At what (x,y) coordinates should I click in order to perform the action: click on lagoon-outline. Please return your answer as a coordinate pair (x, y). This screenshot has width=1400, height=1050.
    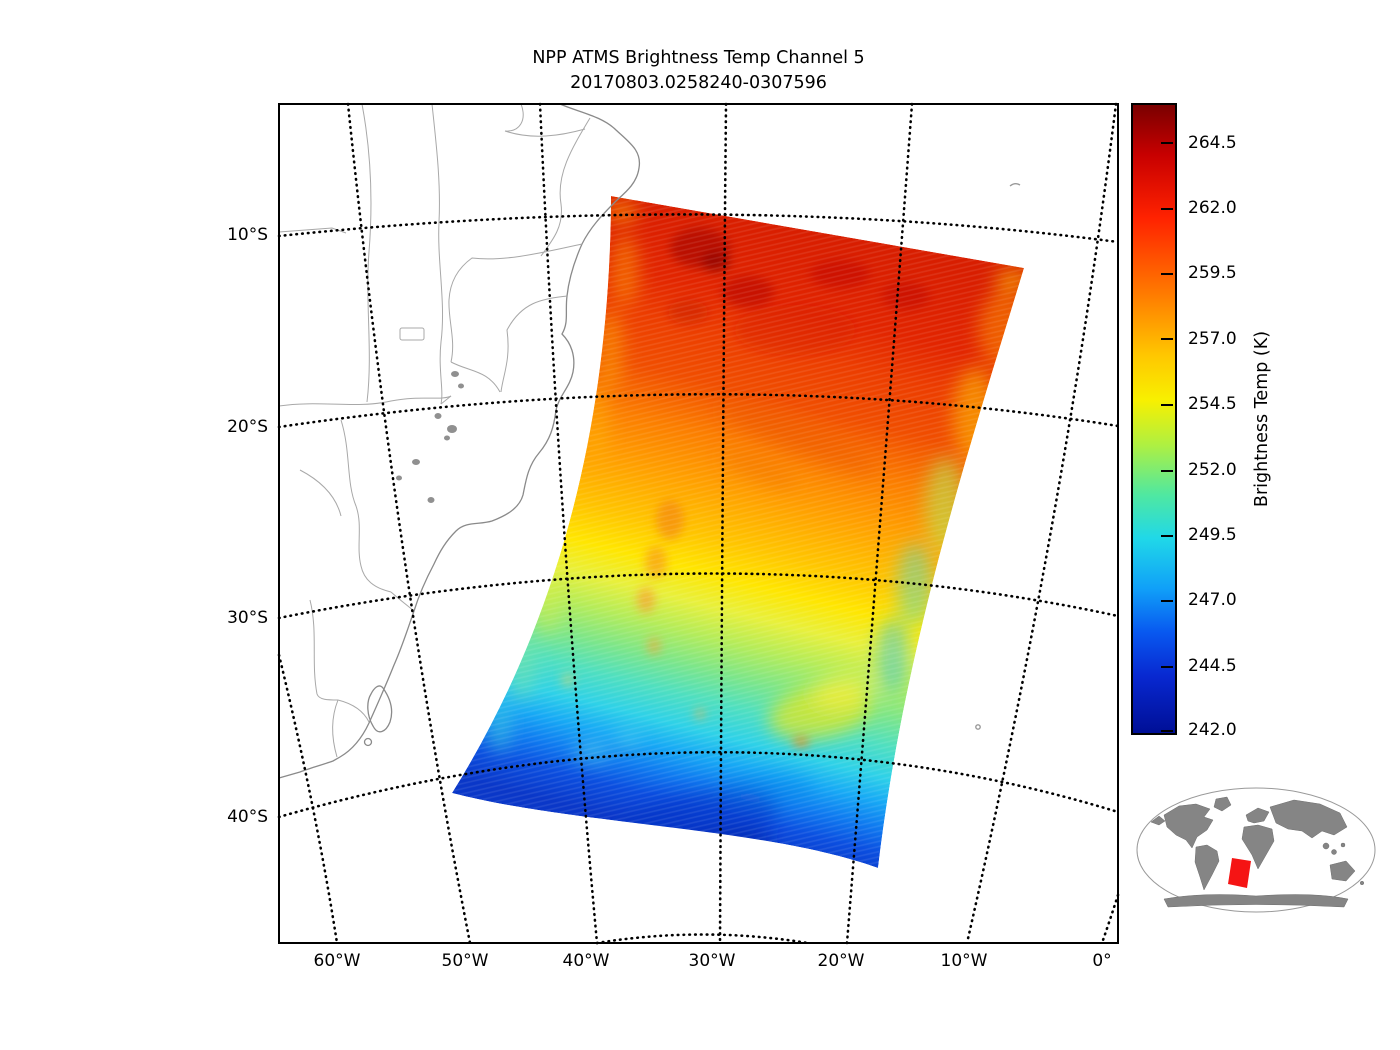
    Looking at the image, I should click on (380, 709).